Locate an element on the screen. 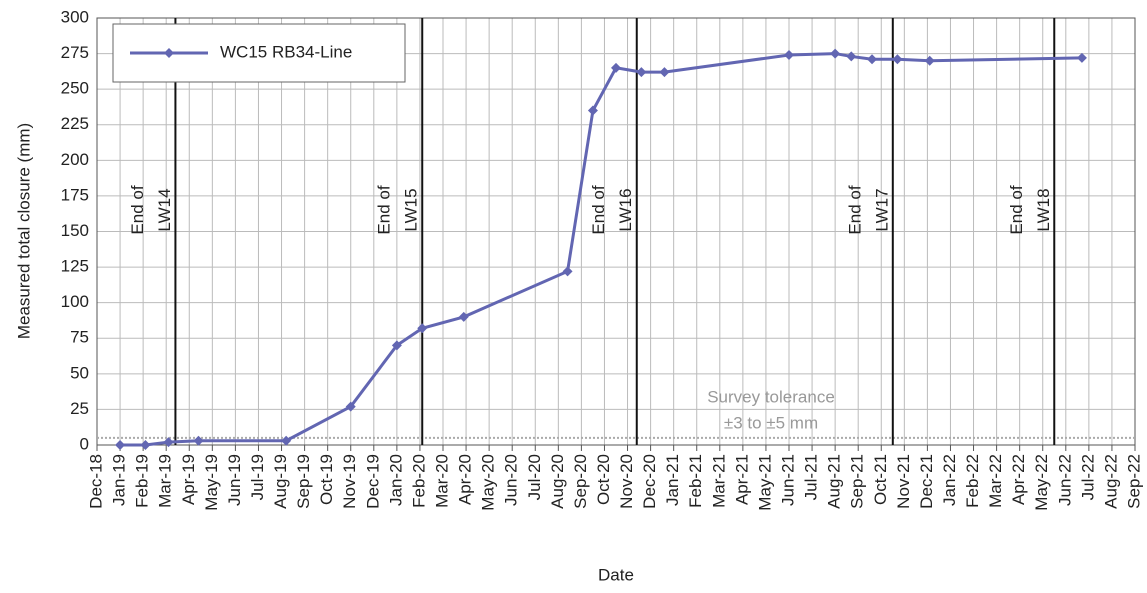 This screenshot has width=1147, height=593. x-tick-label: Mar-20 is located at coordinates (441, 481).